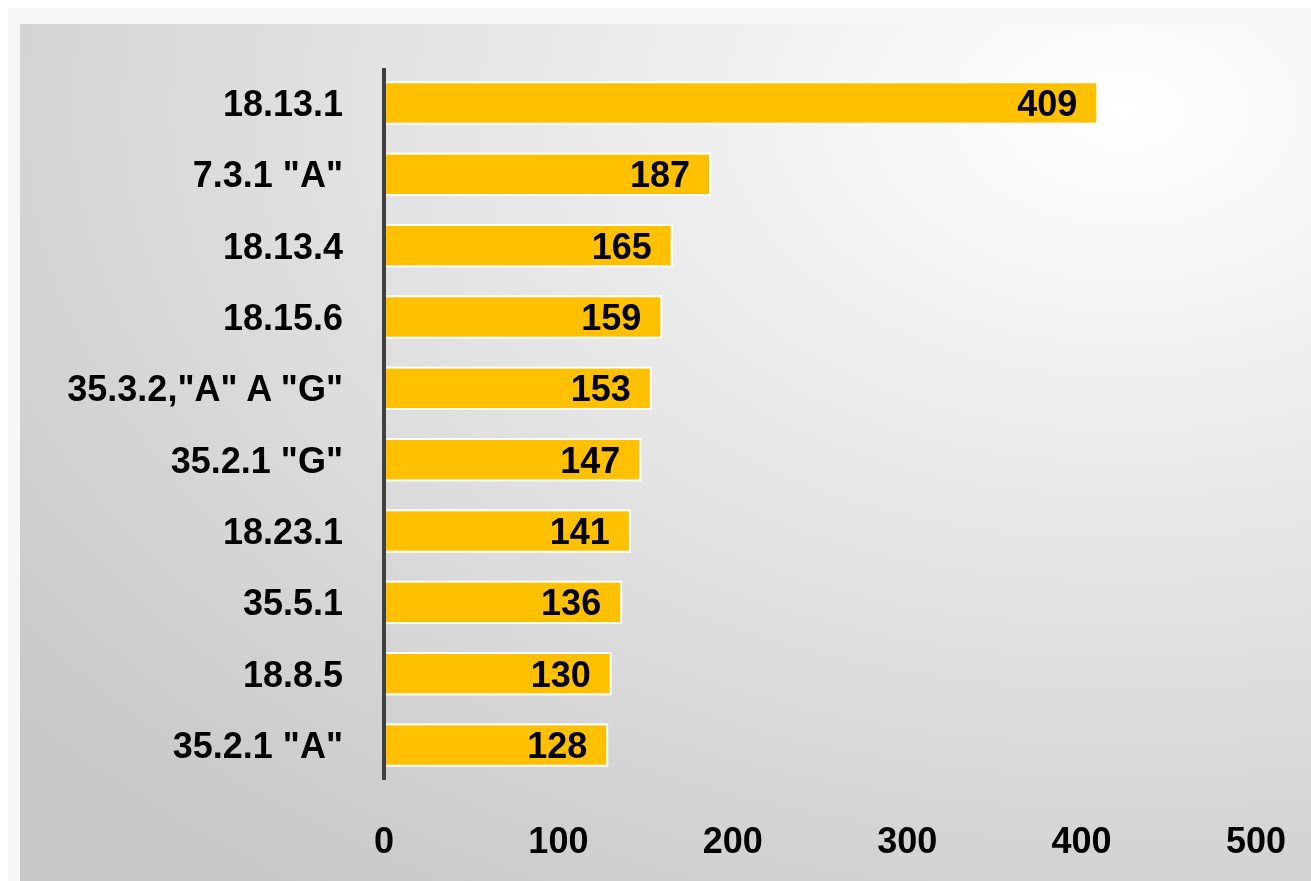  Describe the element at coordinates (292, 674) in the screenshot. I see `y-tick-label: 18.8.5` at that location.